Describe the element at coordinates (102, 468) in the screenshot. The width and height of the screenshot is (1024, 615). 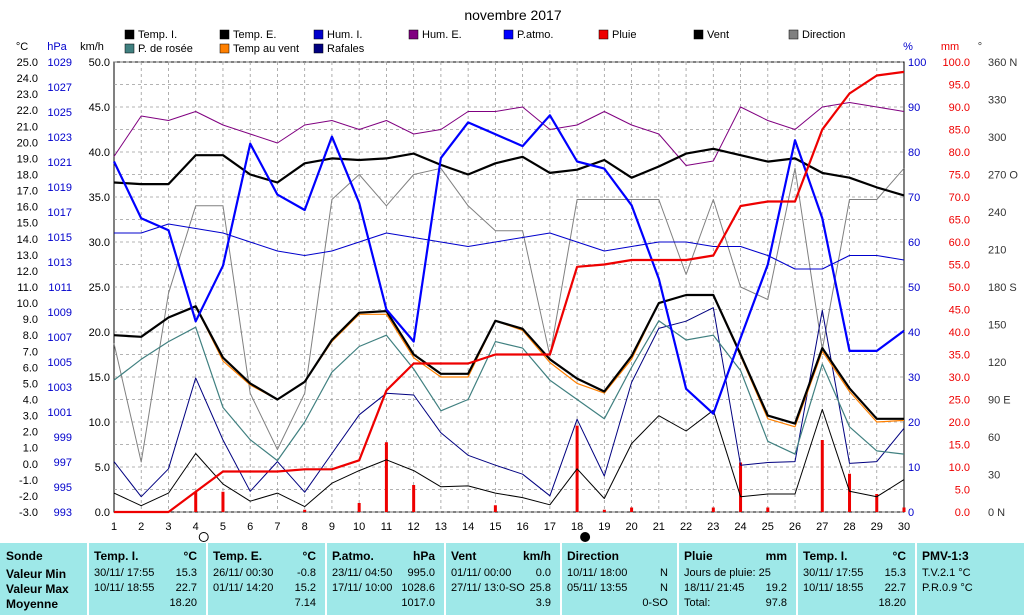
I see `tick-label-wind_kmh: 5.0` at that location.